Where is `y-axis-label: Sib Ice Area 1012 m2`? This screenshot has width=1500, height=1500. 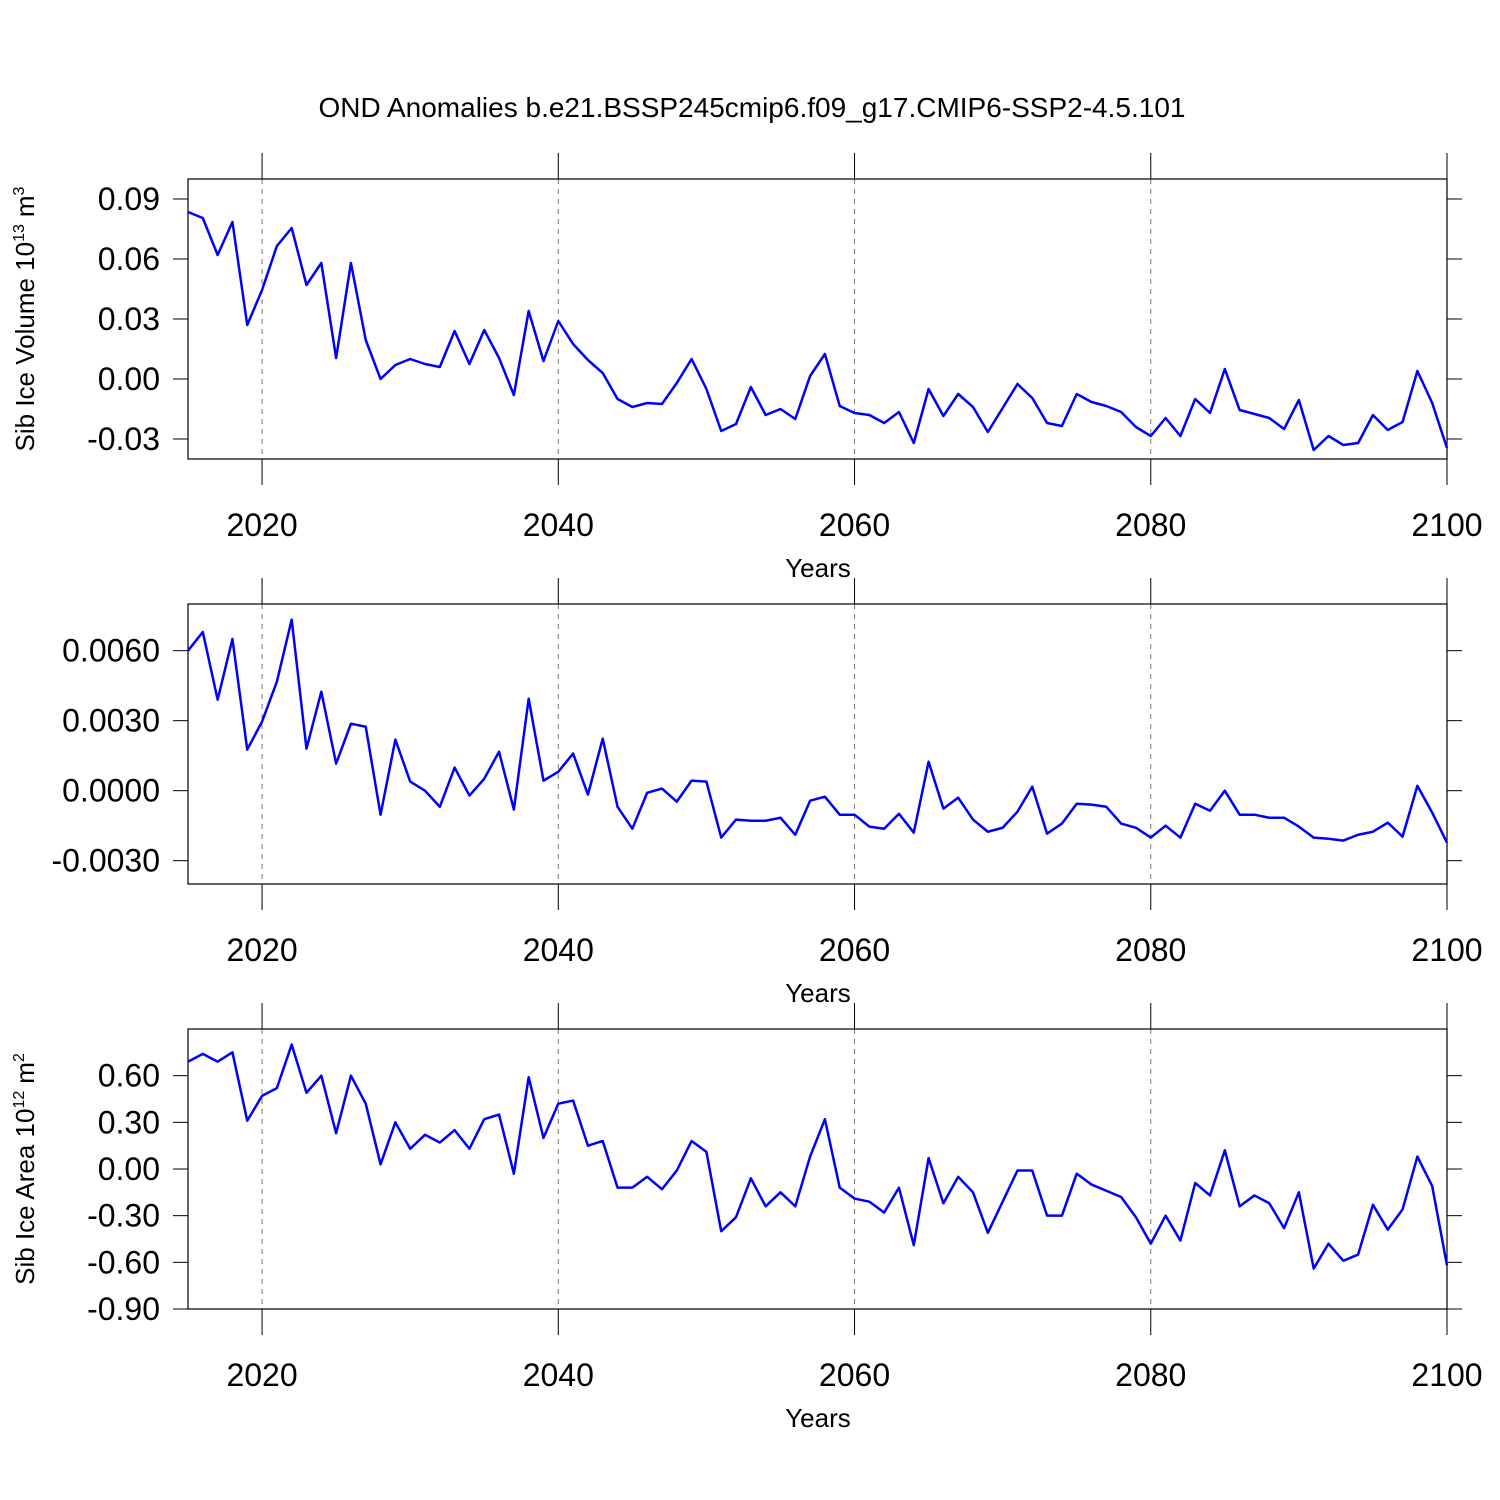
y-axis-label: Sib Ice Area 1012 m2 is located at coordinates (25, 1169).